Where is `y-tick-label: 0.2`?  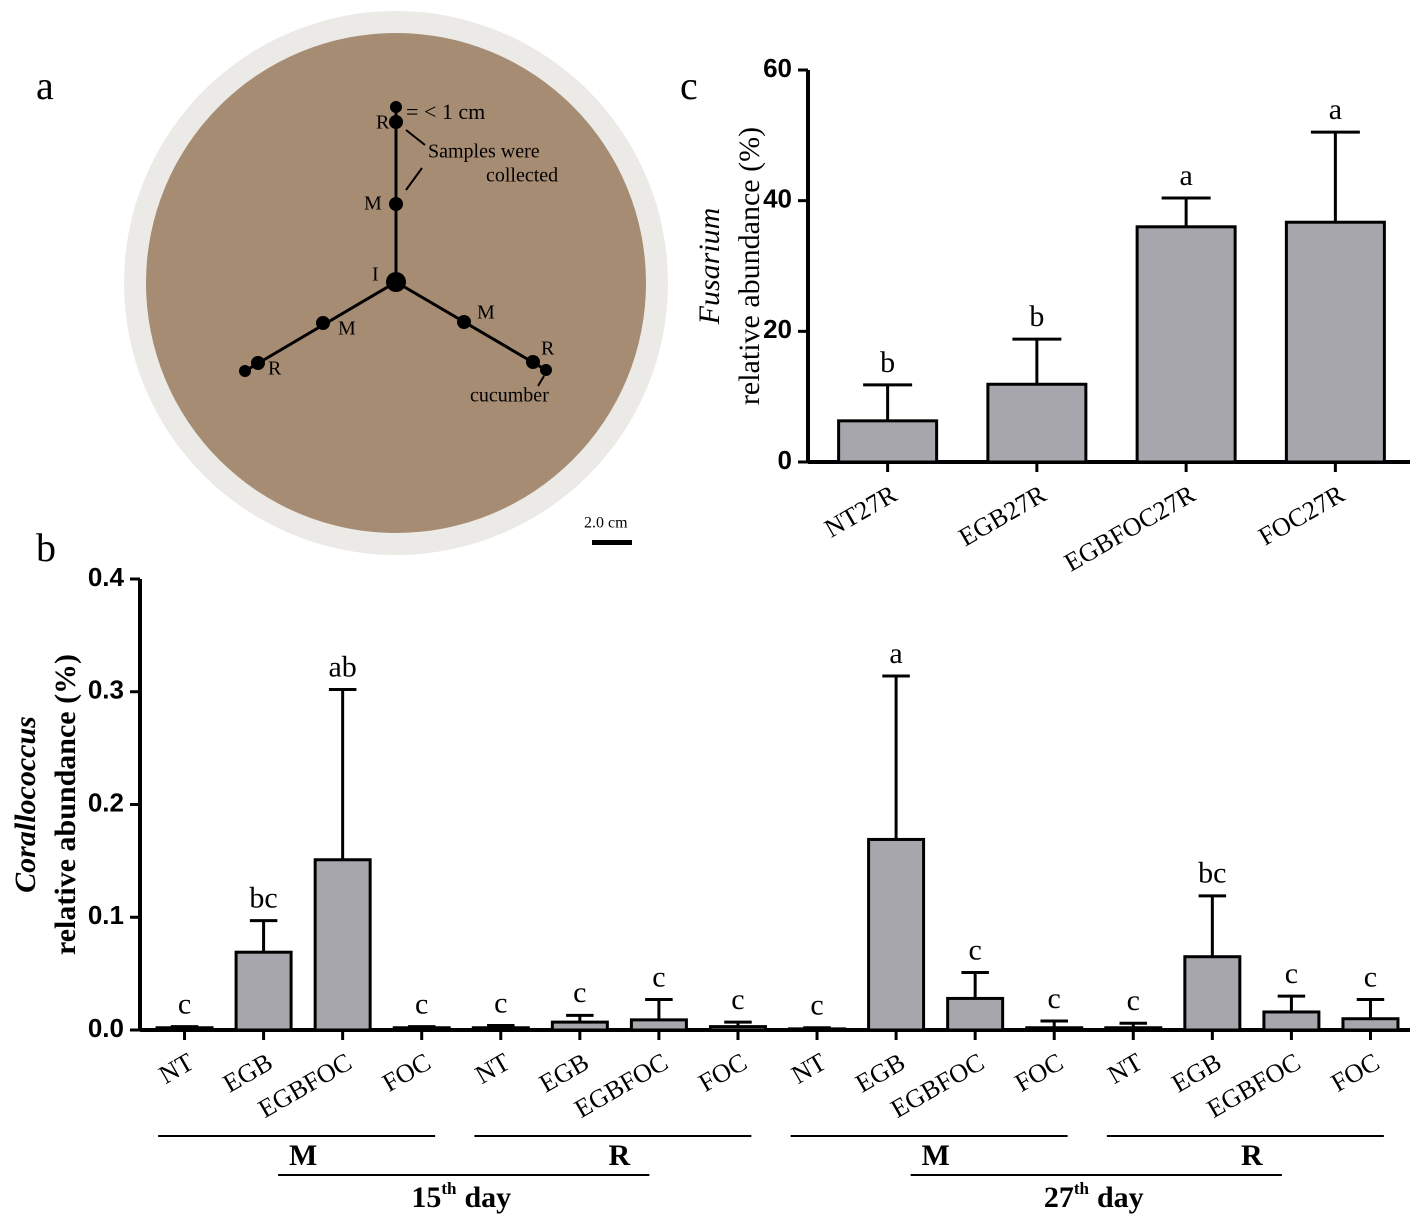
y-tick-label: 0.2 is located at coordinates (106, 802).